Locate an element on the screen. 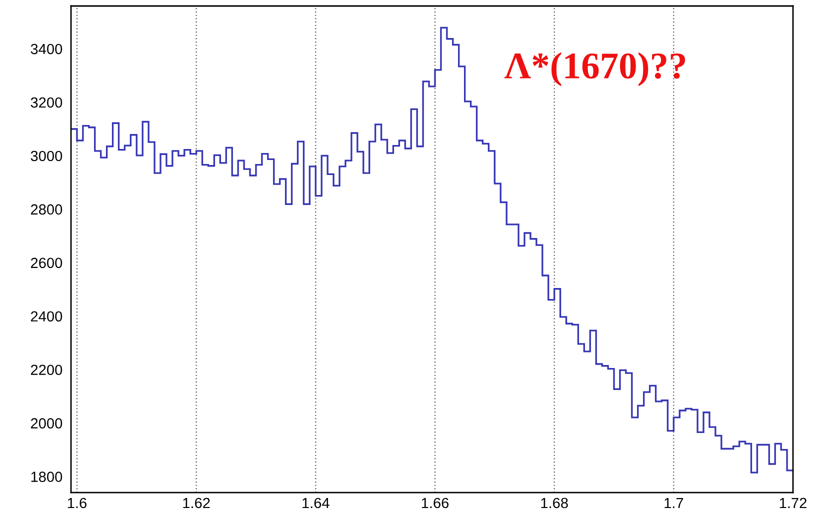 Image resolution: width=823 pixels, height=518 pixels. y-tick-label: 3000 is located at coordinates (46, 156).